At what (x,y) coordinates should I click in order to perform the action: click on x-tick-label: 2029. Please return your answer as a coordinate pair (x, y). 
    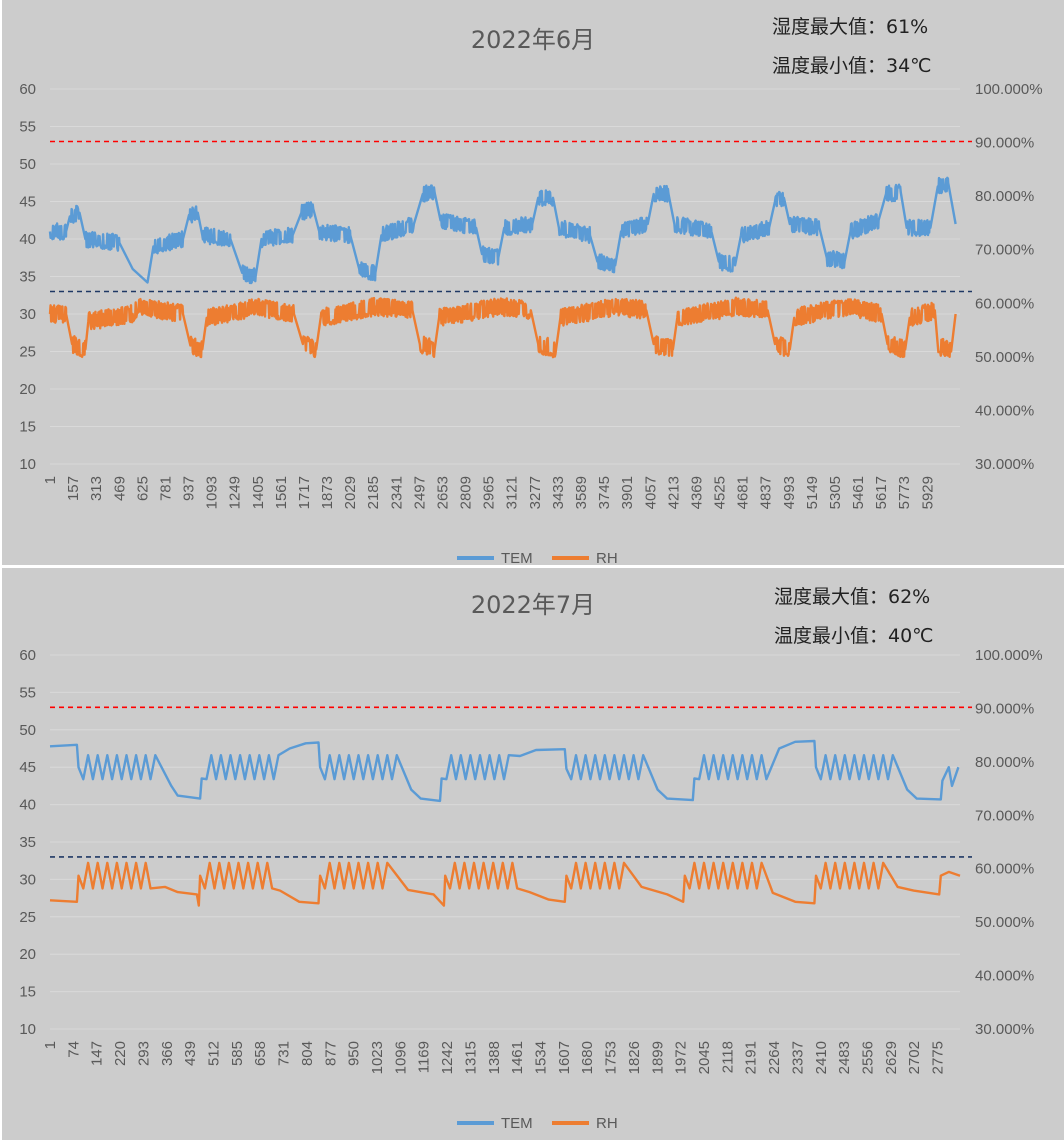
    Looking at the image, I should click on (350, 492).